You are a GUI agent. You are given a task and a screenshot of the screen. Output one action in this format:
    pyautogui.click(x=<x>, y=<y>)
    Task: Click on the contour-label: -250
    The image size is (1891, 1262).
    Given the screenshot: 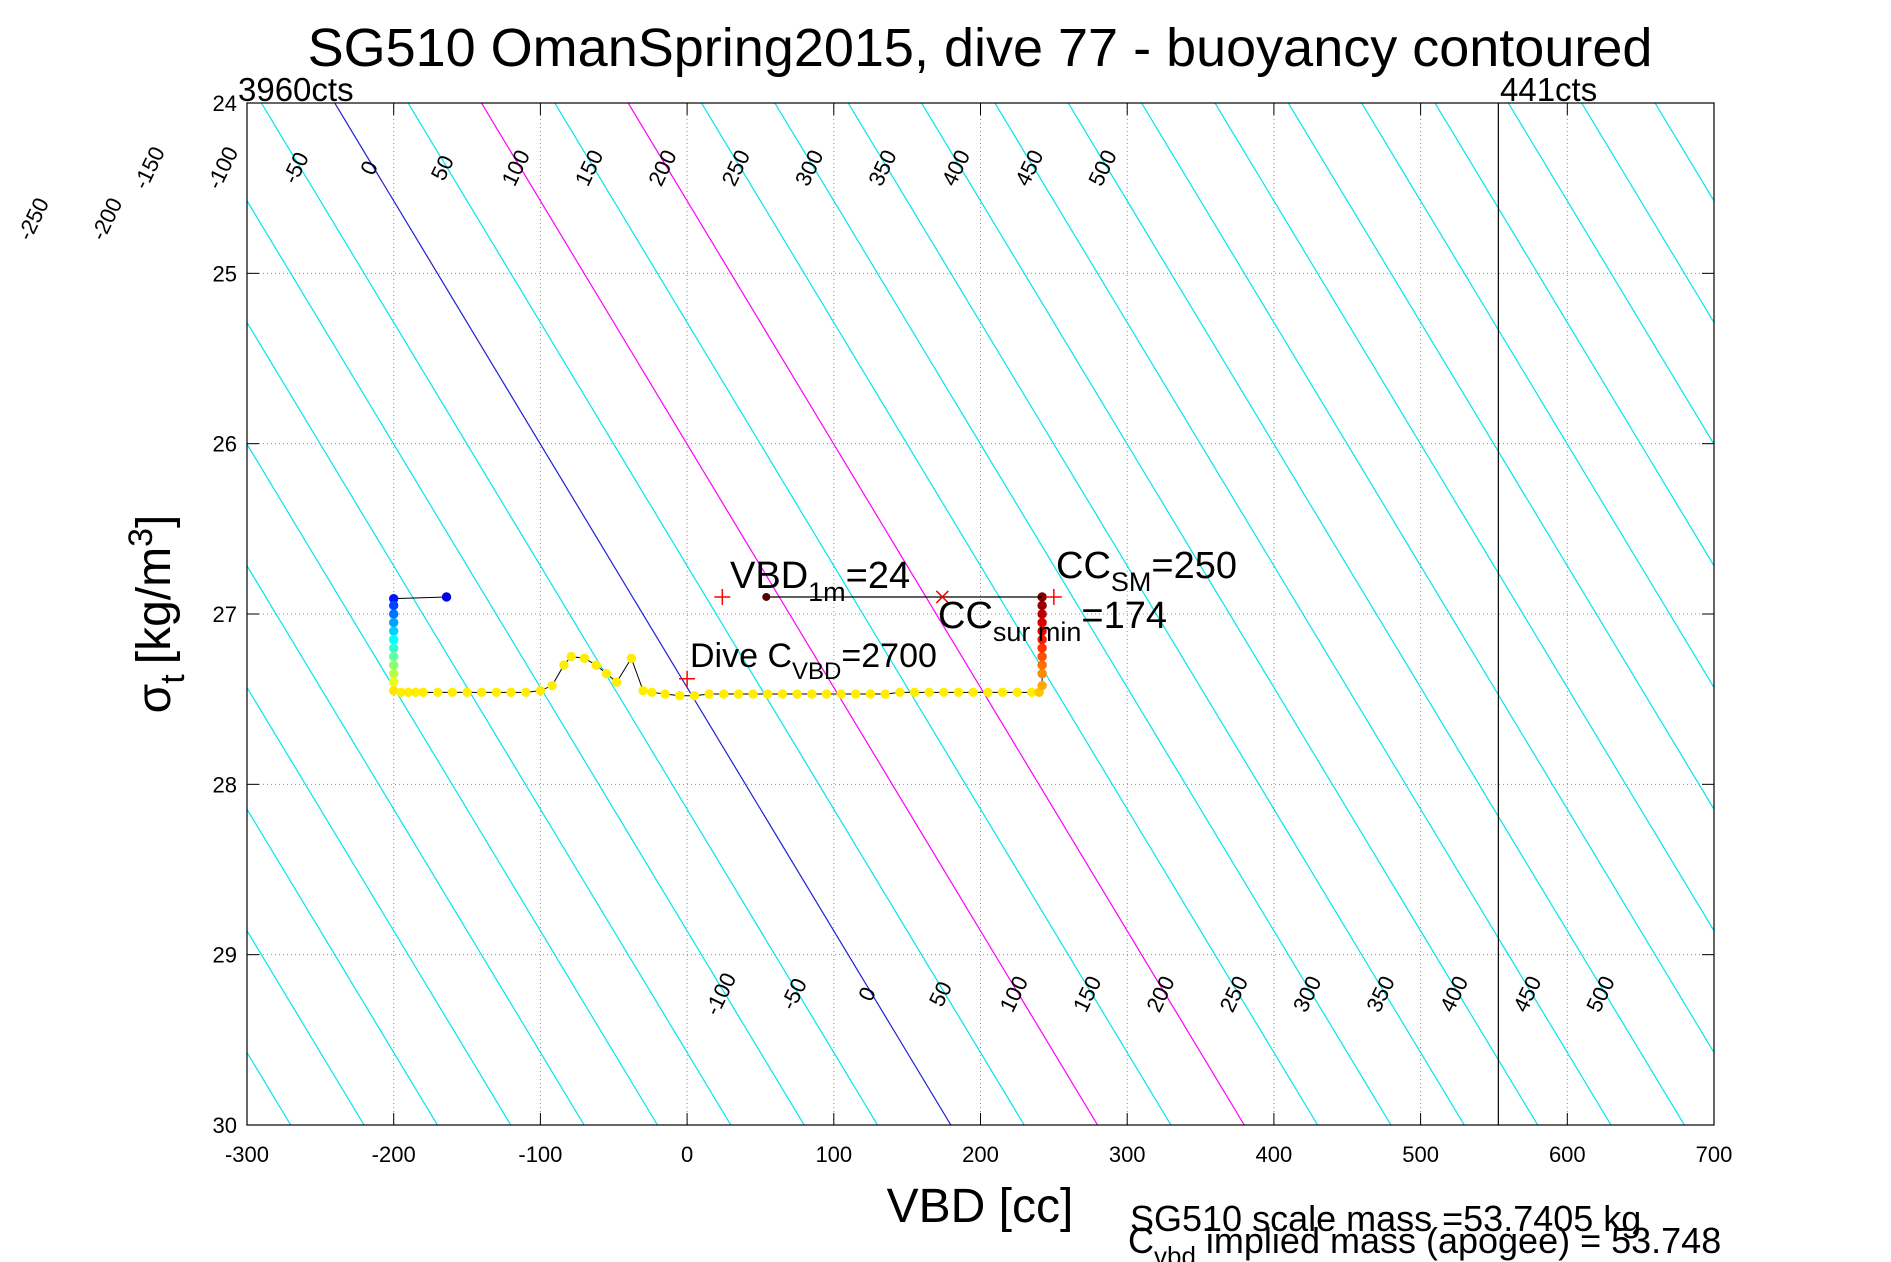 What is the action you would take?
    pyautogui.click(x=33, y=219)
    